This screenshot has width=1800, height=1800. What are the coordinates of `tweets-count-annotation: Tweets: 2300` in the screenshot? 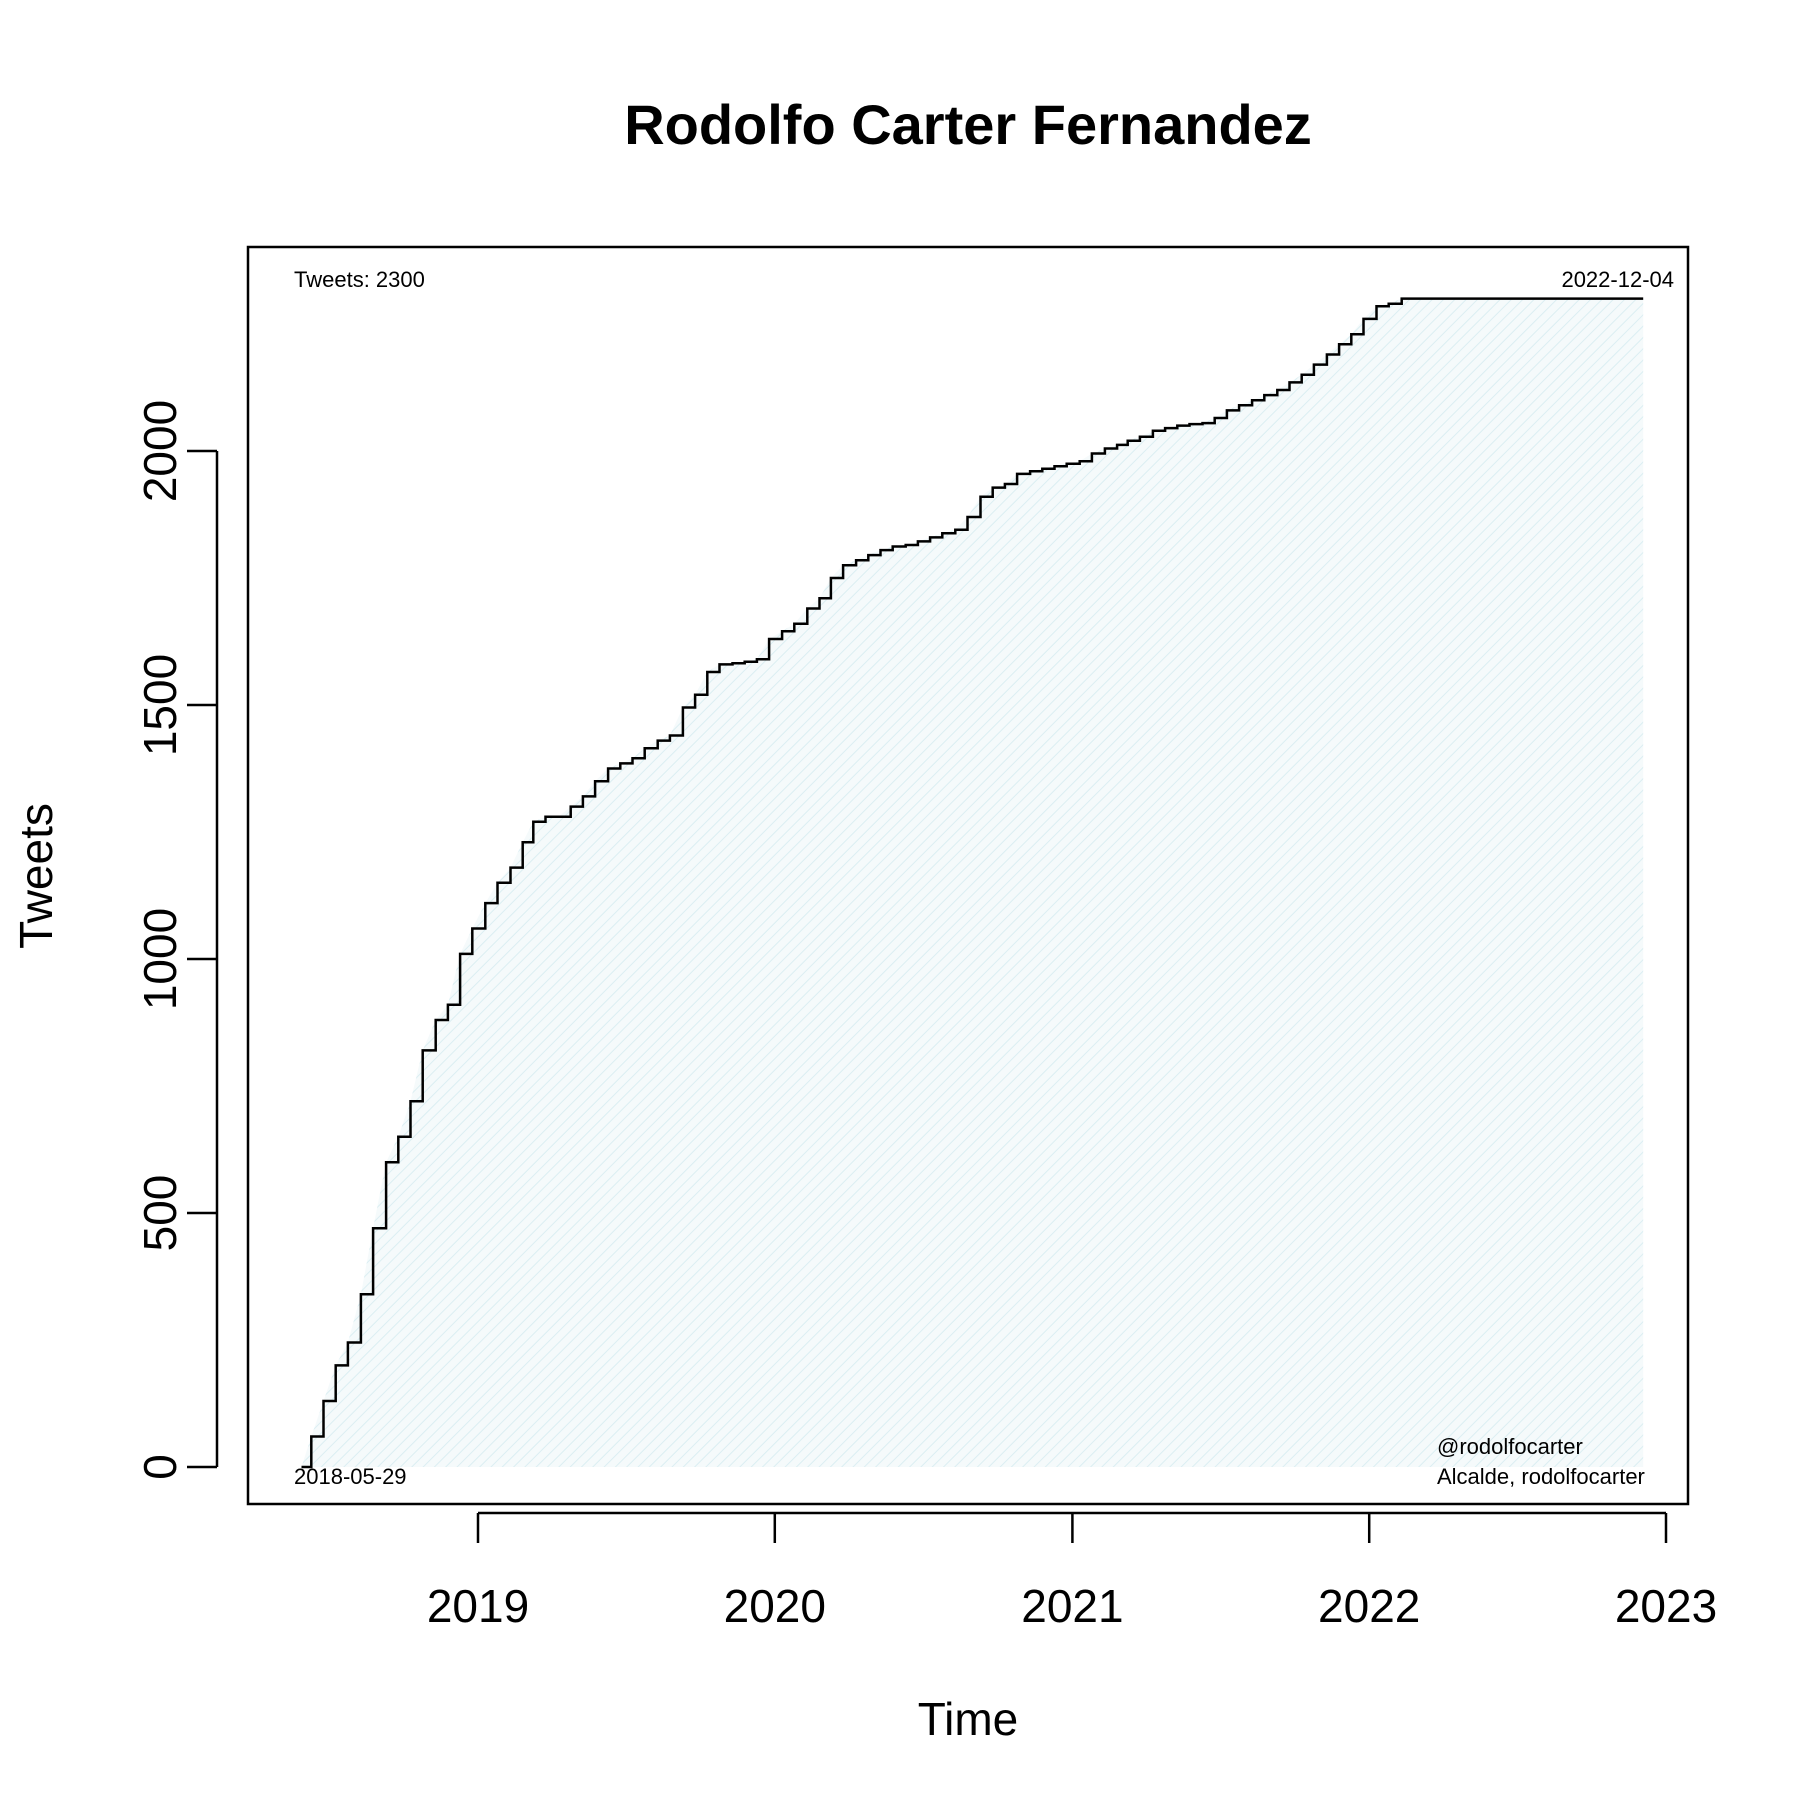 It's located at (359, 279).